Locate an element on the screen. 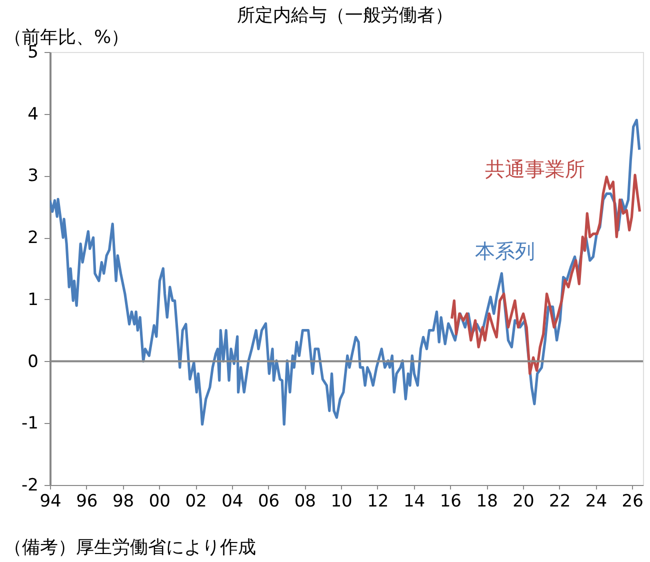  y-tick-label: 4 is located at coordinates (33, 114).